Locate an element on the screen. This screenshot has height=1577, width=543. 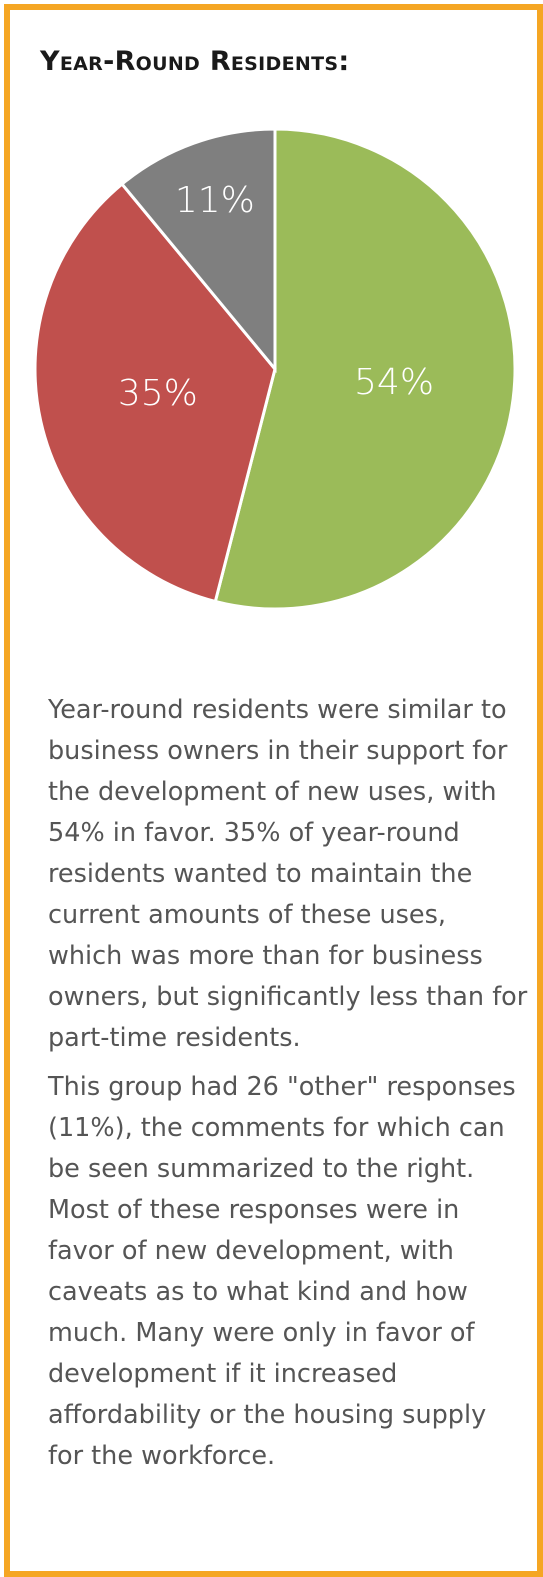
data-label: 35% is located at coordinates (158, 393).